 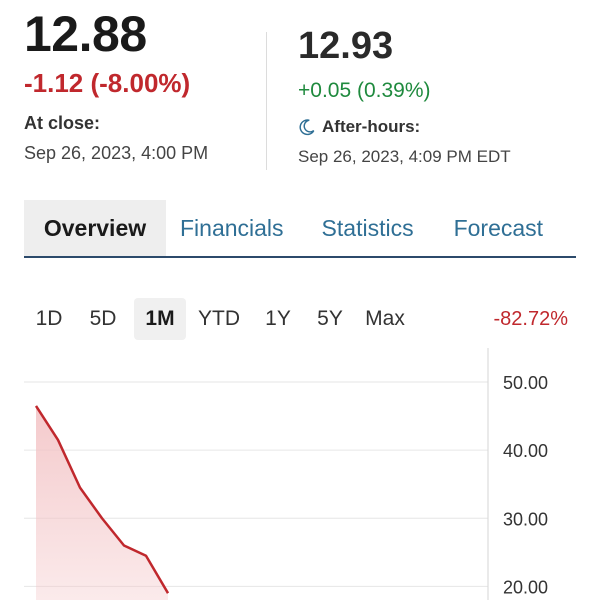 What do you see at coordinates (85, 34) in the screenshot?
I see `close-price: 12.88` at bounding box center [85, 34].